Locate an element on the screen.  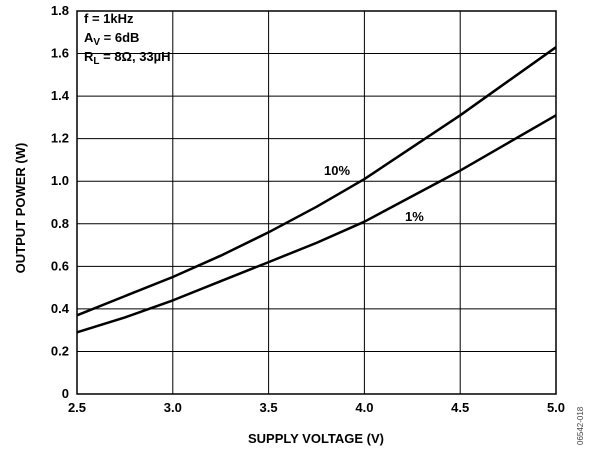
x-axis-title: SUPPLY VOLTAGE (V) is located at coordinates (316, 438).